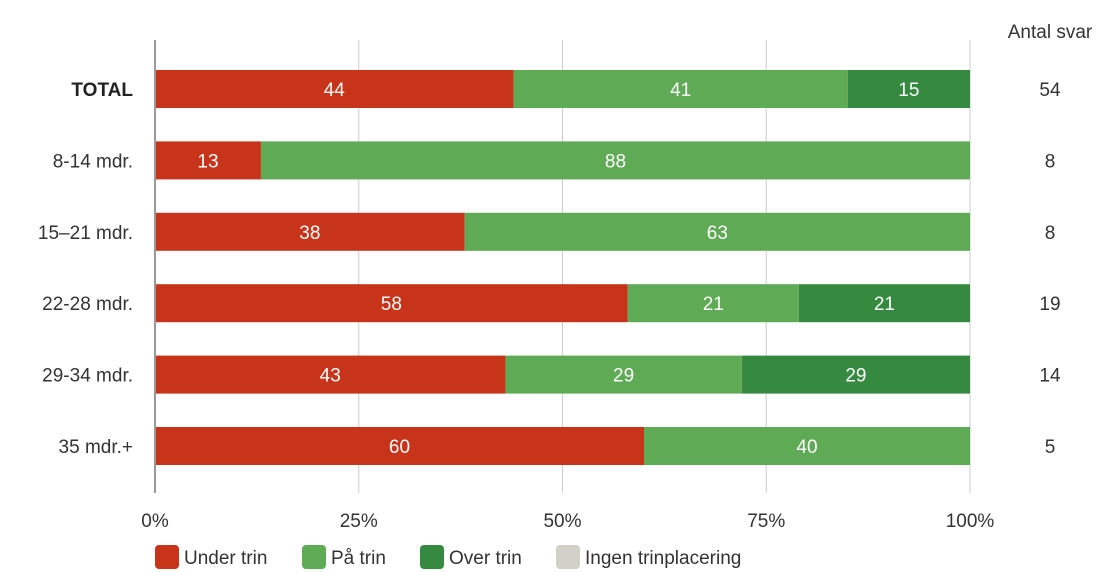 This screenshot has width=1106, height=572. What do you see at coordinates (225, 558) in the screenshot?
I see `legend-label: Under trin` at bounding box center [225, 558].